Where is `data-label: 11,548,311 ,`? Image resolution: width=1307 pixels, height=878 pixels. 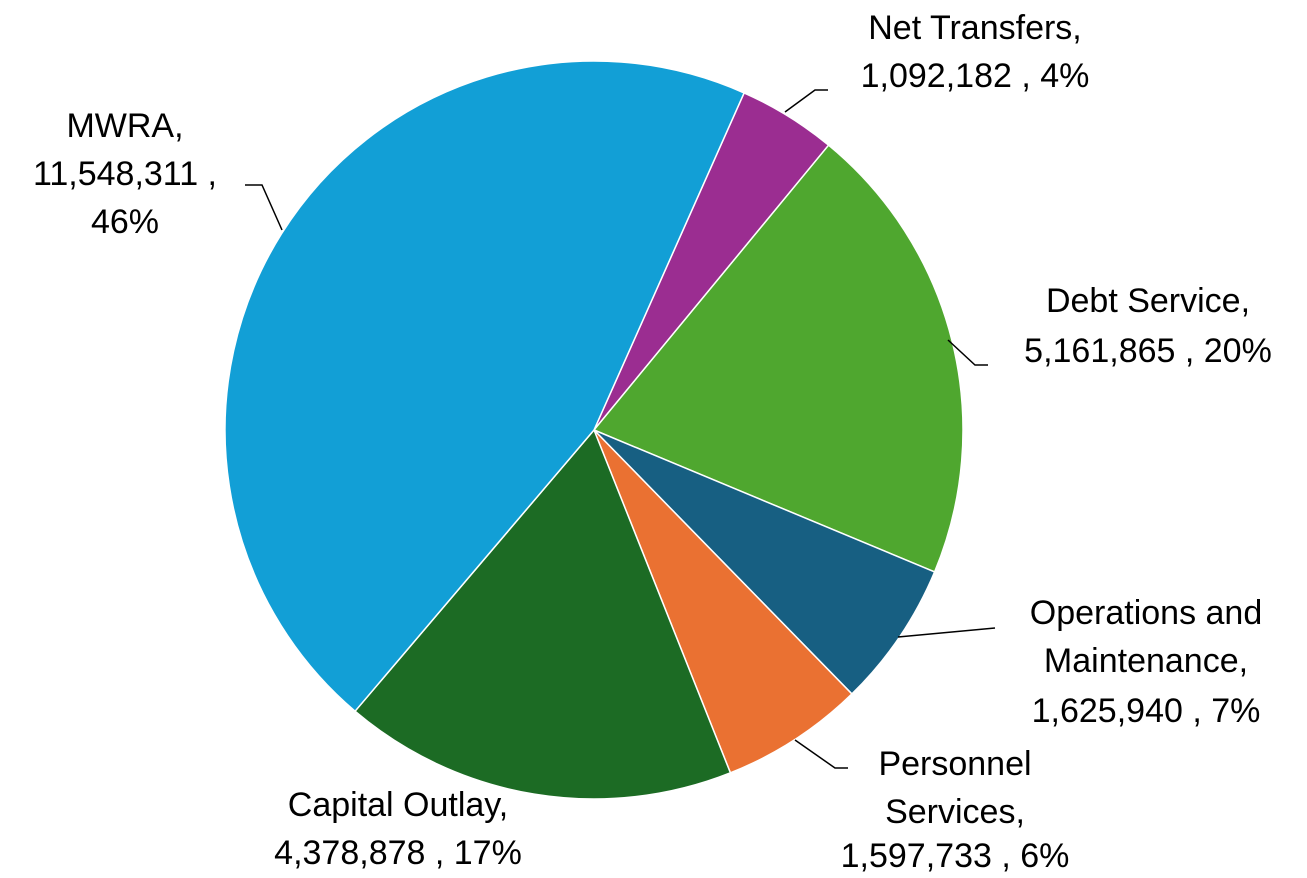 data-label: 11,548,311 , is located at coordinates (125, 174).